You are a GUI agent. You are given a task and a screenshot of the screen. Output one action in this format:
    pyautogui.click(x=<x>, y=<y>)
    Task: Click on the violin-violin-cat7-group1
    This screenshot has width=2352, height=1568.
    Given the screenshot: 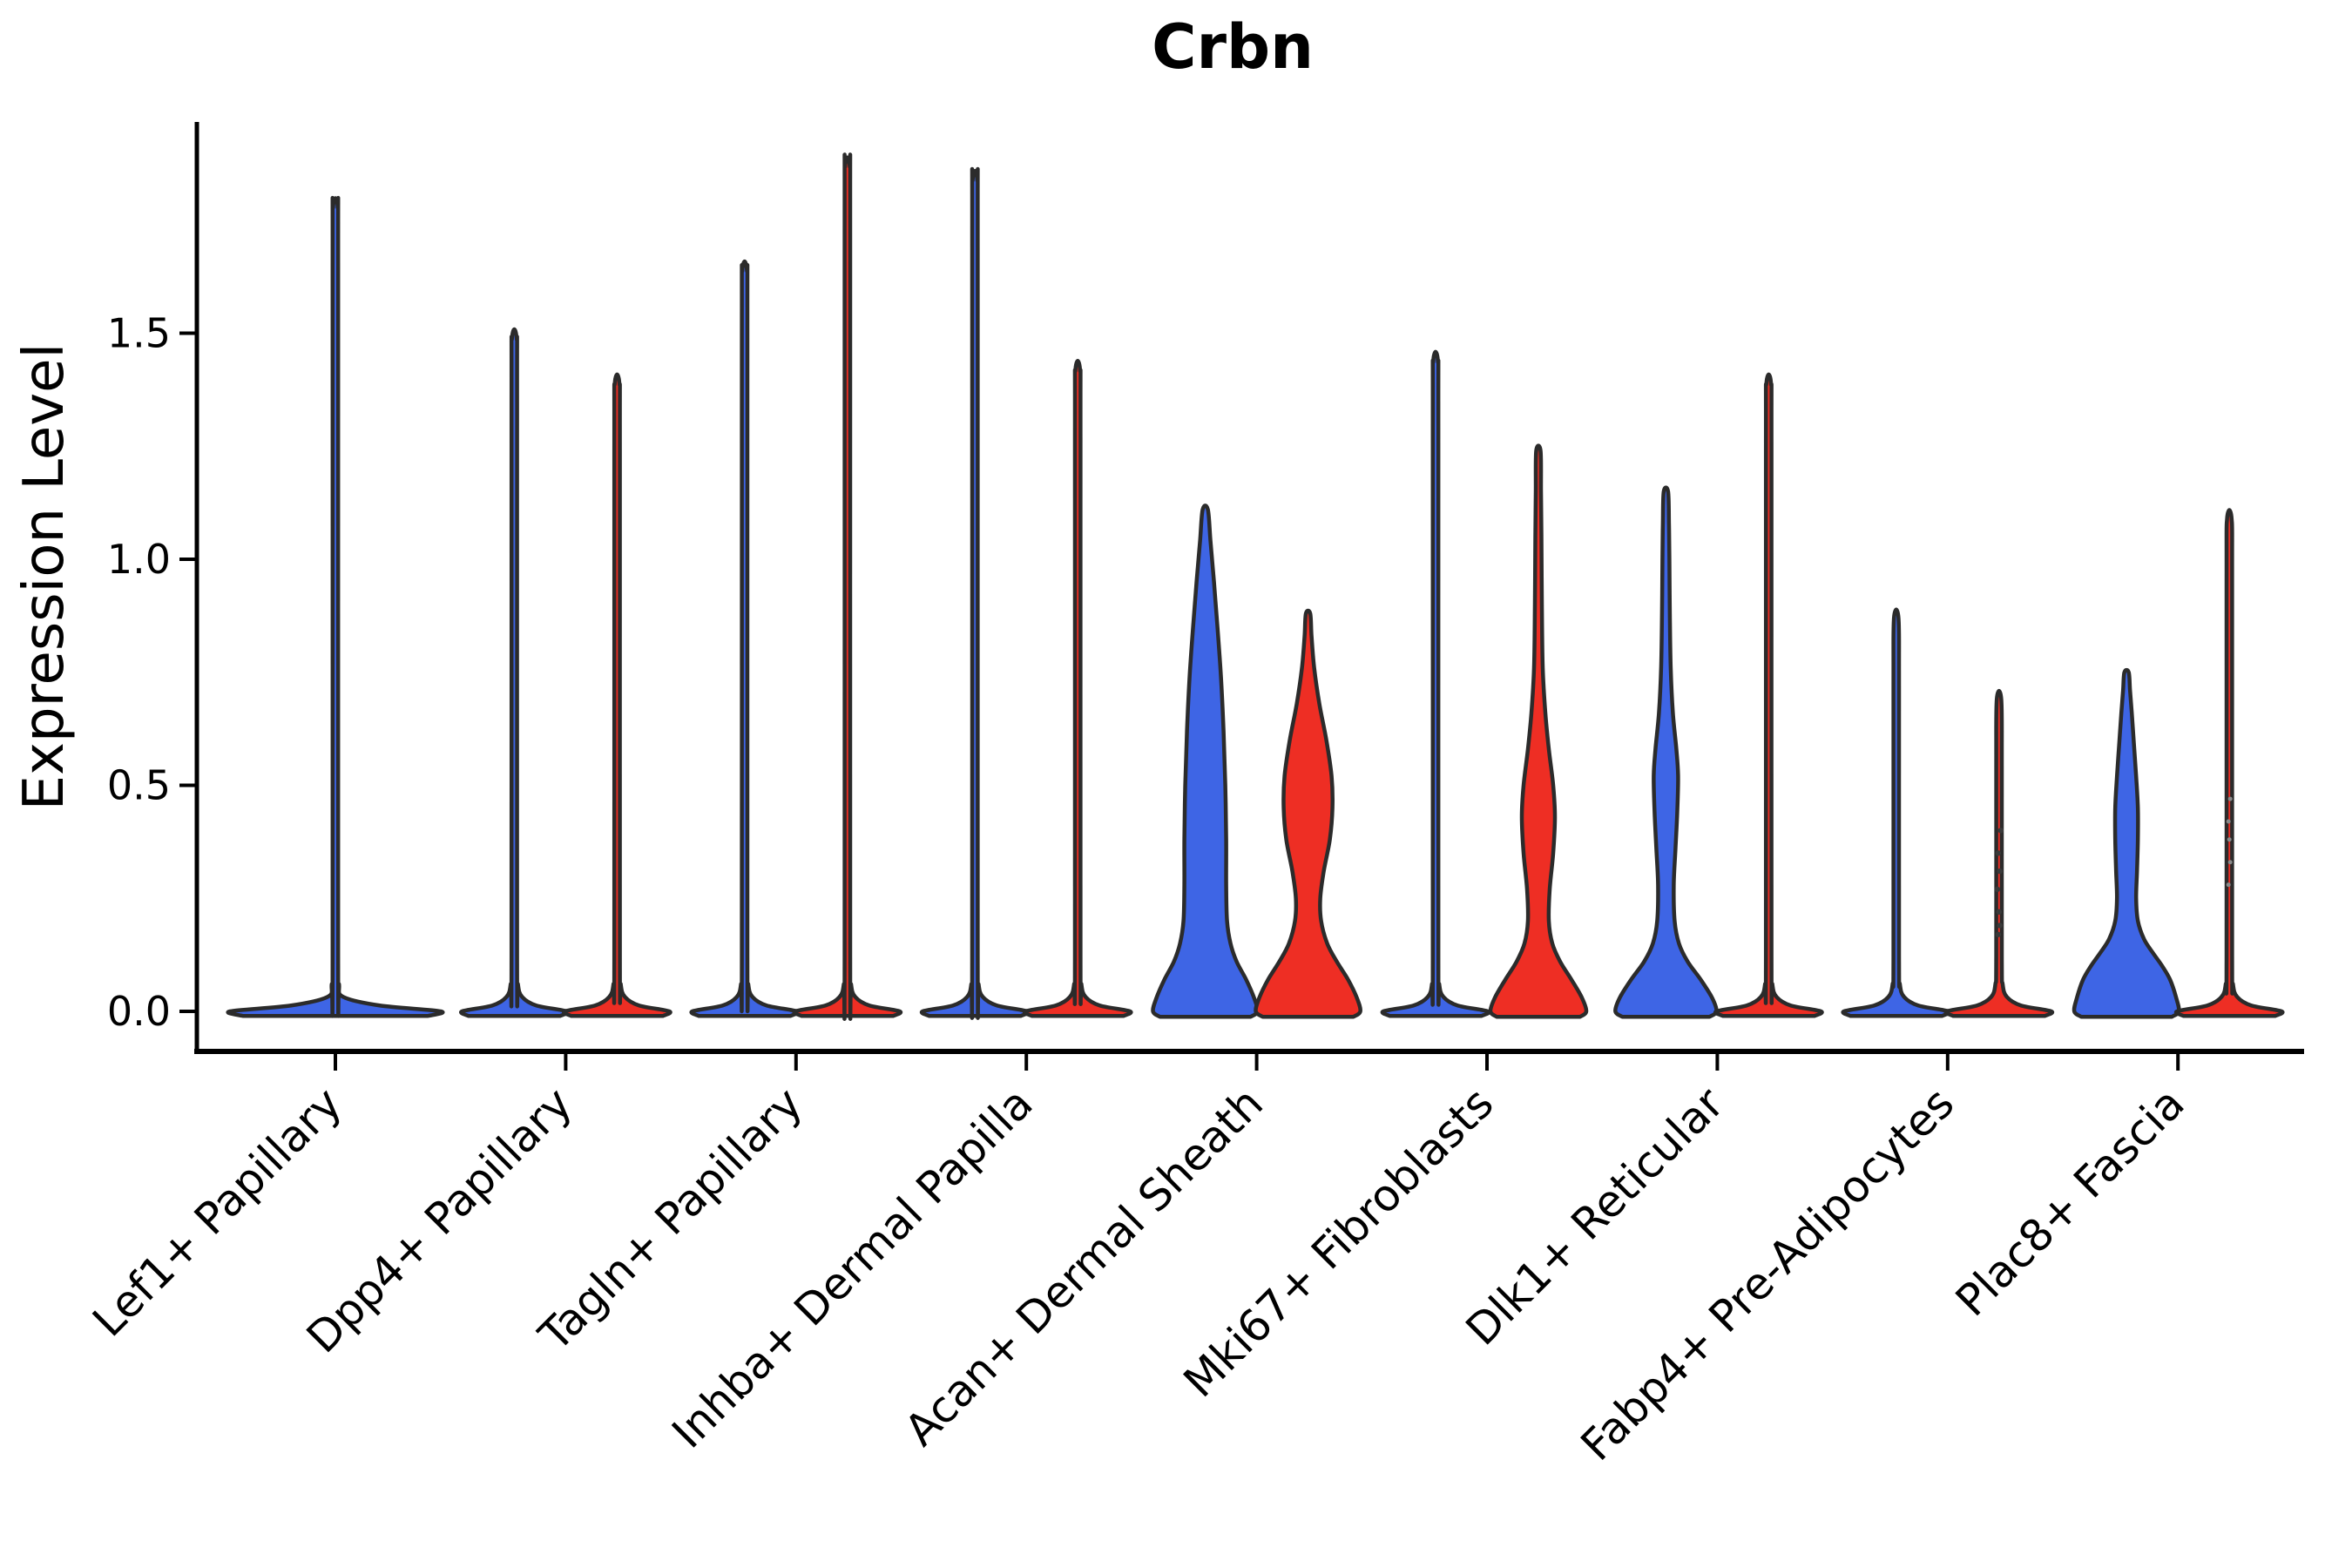 What is the action you would take?
    pyautogui.click(x=1666, y=752)
    